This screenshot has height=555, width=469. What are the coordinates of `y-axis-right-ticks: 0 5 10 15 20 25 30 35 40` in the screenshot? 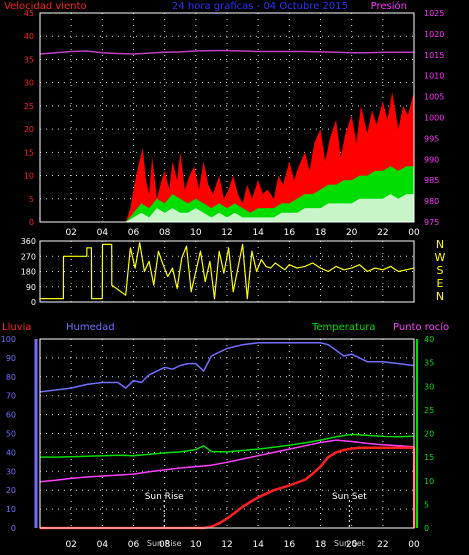 It's located at (429, 434).